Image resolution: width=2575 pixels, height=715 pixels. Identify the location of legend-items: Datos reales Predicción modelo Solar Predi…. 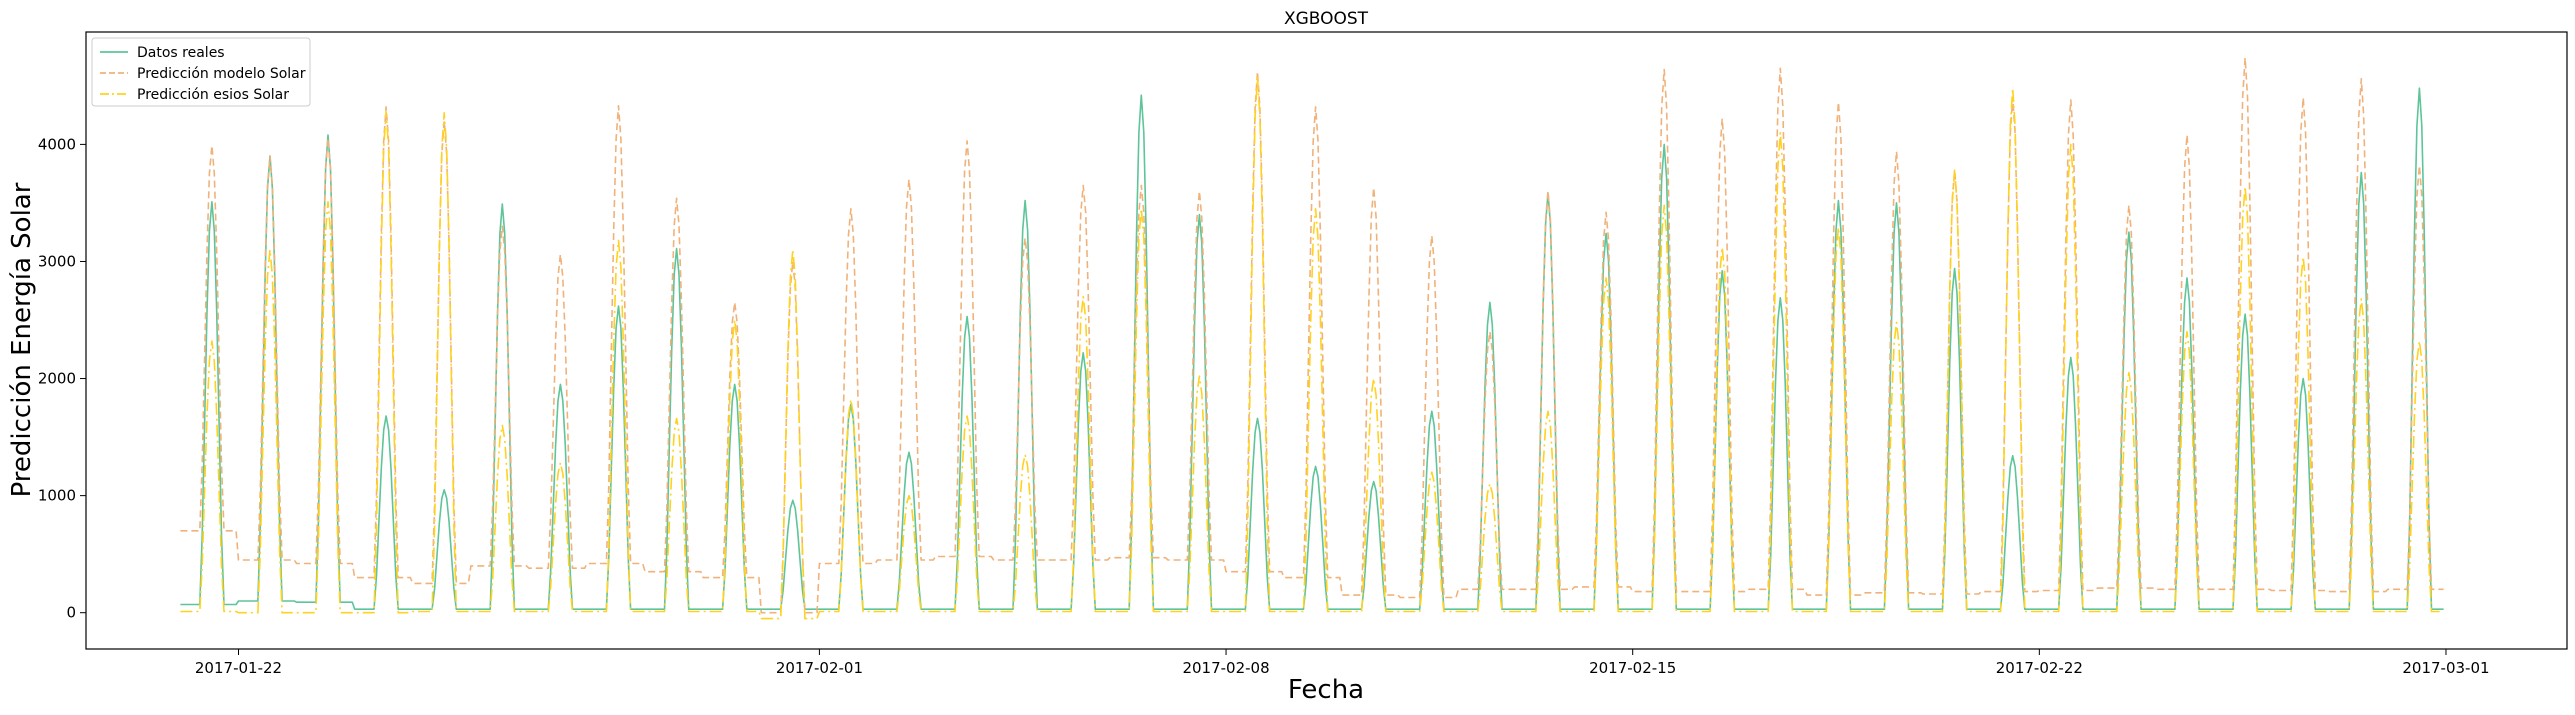
(203, 74).